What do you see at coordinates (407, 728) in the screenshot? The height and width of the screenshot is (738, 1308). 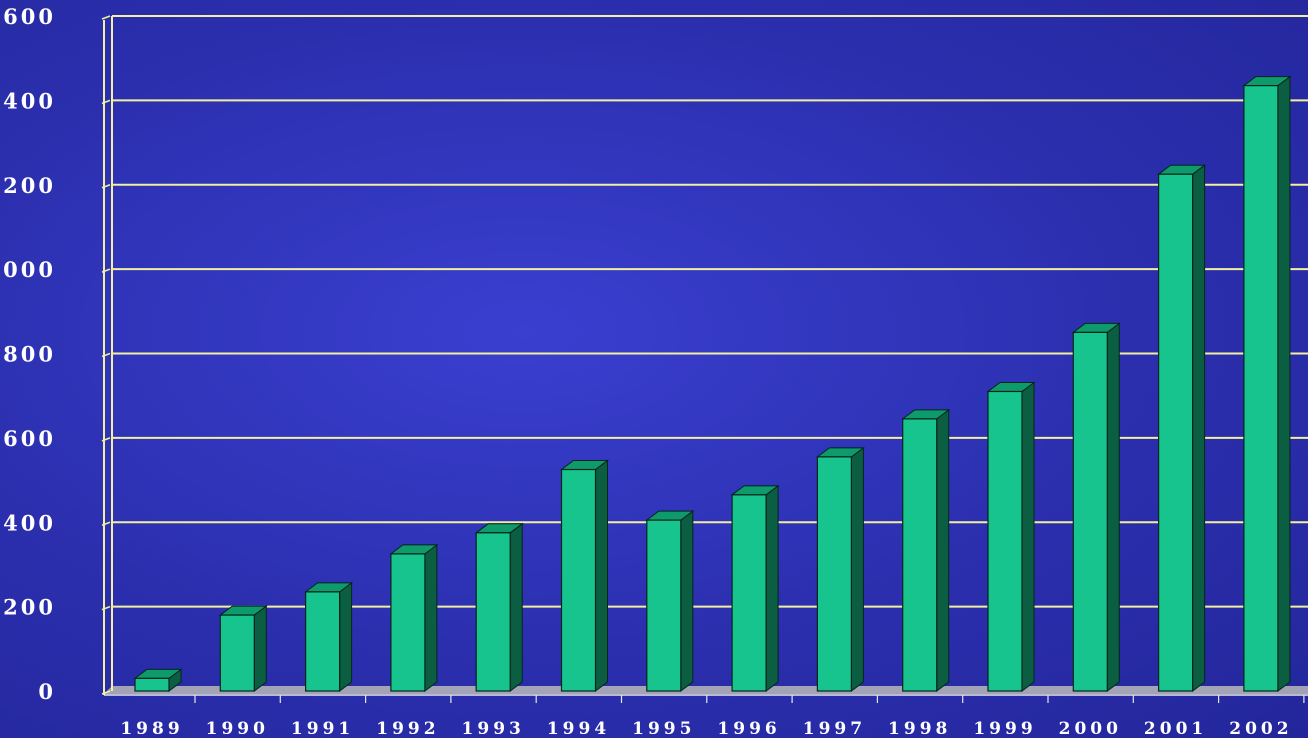 I see `x-tick-label: 1992` at bounding box center [407, 728].